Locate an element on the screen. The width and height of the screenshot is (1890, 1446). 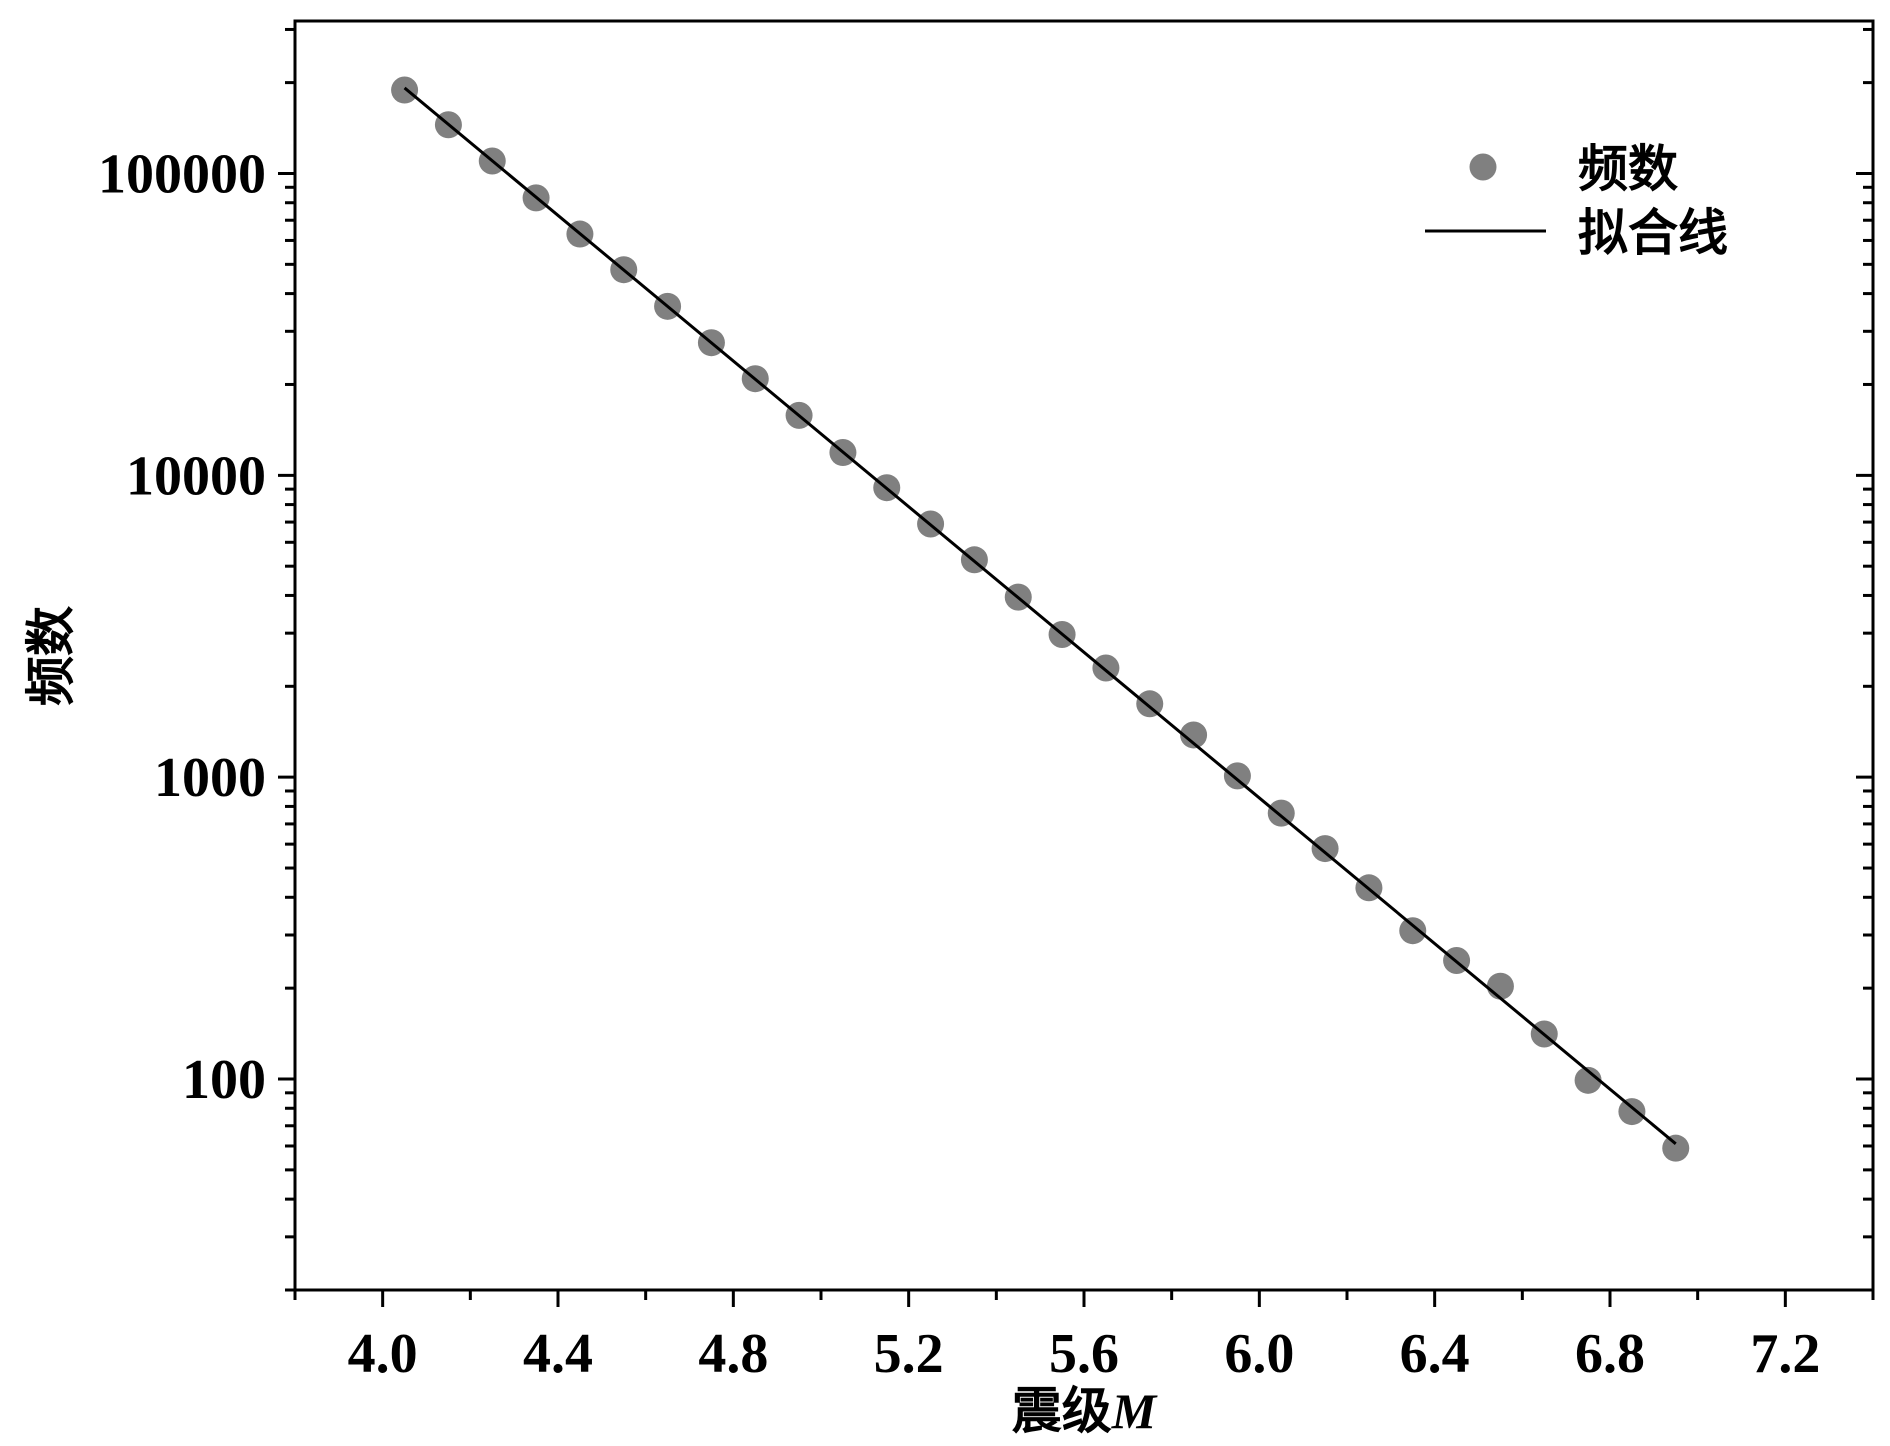
x-axis-label-text: 震级 is located at coordinates (1062, 1411).